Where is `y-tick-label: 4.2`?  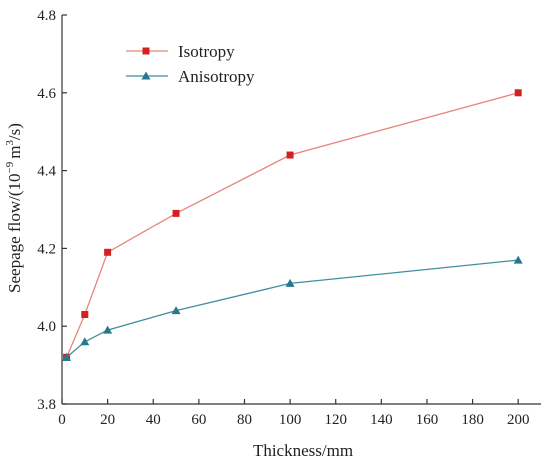 y-tick-label: 4.2 is located at coordinates (46, 249).